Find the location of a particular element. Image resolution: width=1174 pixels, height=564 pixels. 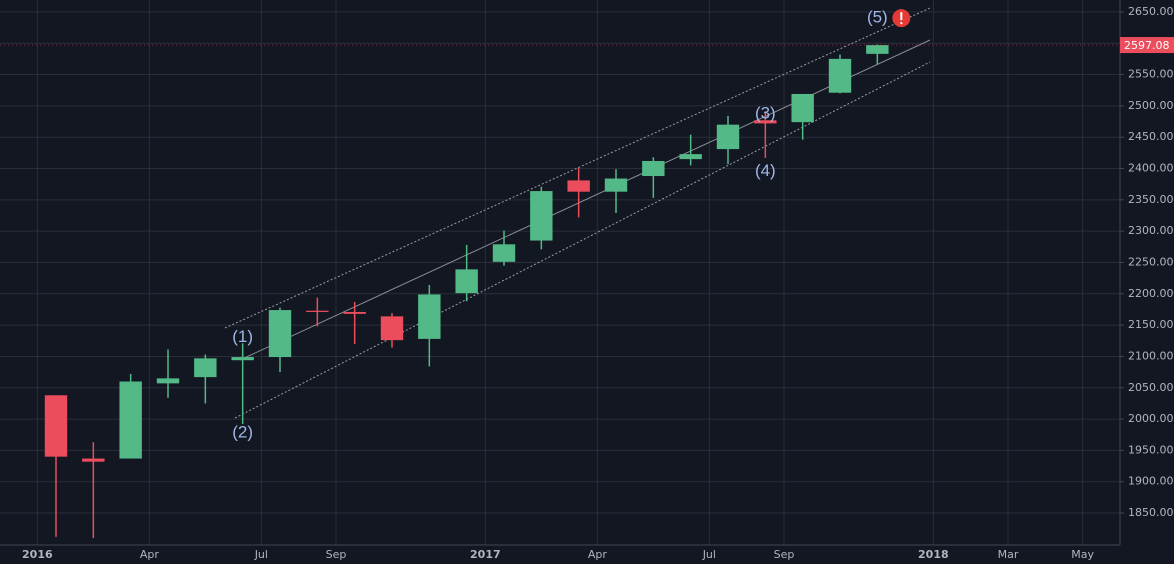

alert-icon-dot is located at coordinates (901, 23).